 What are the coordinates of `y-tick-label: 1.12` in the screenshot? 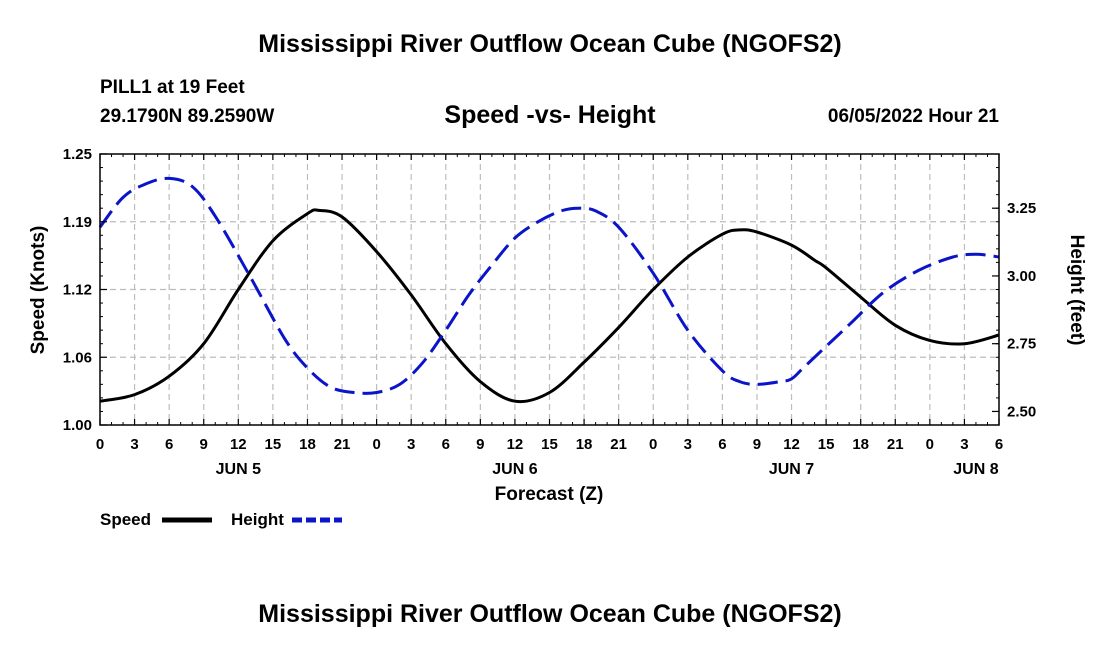 It's located at (77, 290).